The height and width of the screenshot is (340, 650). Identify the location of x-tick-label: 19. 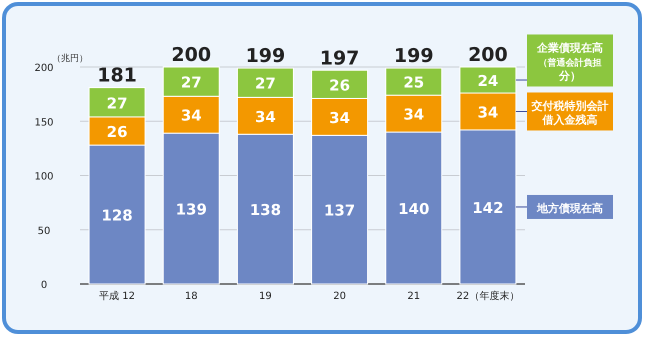
(265, 296).